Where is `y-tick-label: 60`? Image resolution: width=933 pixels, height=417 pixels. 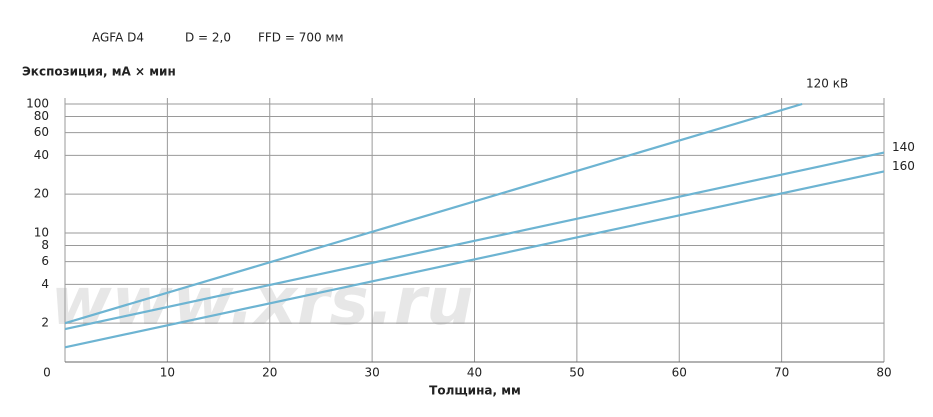 y-tick-label: 60 is located at coordinates (41, 132).